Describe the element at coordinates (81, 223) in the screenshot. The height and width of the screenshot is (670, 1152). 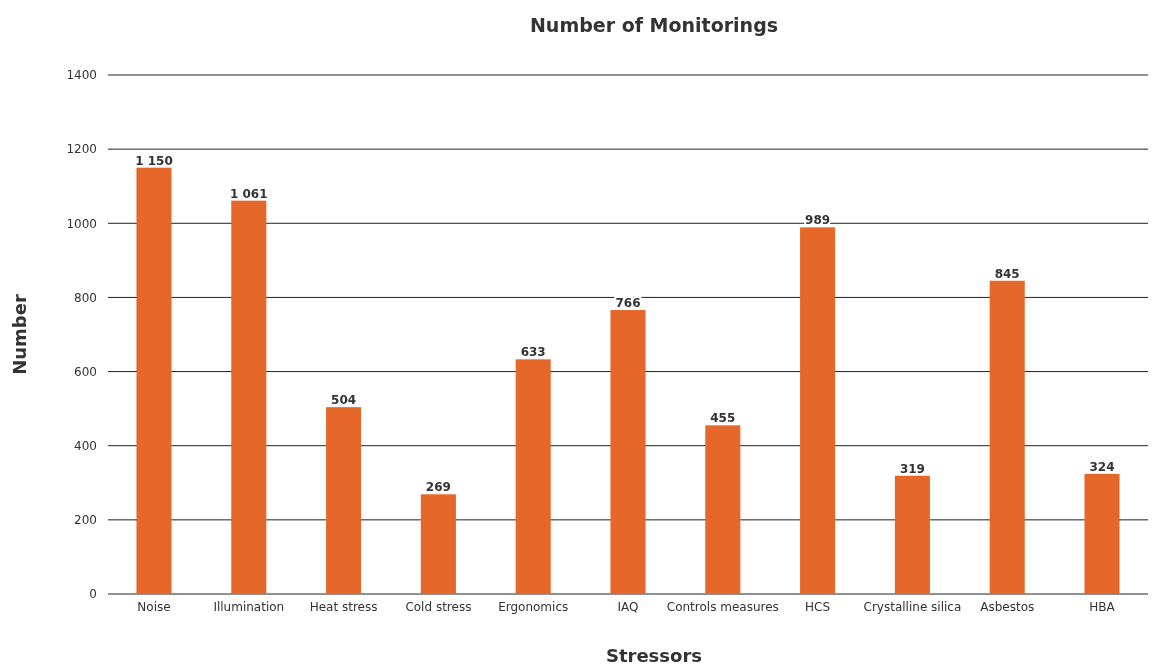
I see `y-tick-label: 1000` at that location.